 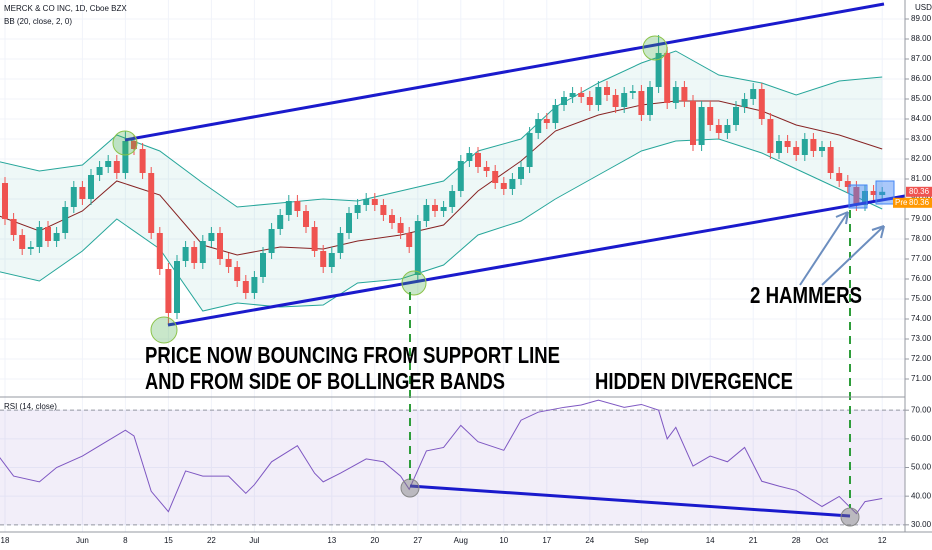 What do you see at coordinates (82, 540) in the screenshot?
I see `x-tick-label: Jun` at bounding box center [82, 540].